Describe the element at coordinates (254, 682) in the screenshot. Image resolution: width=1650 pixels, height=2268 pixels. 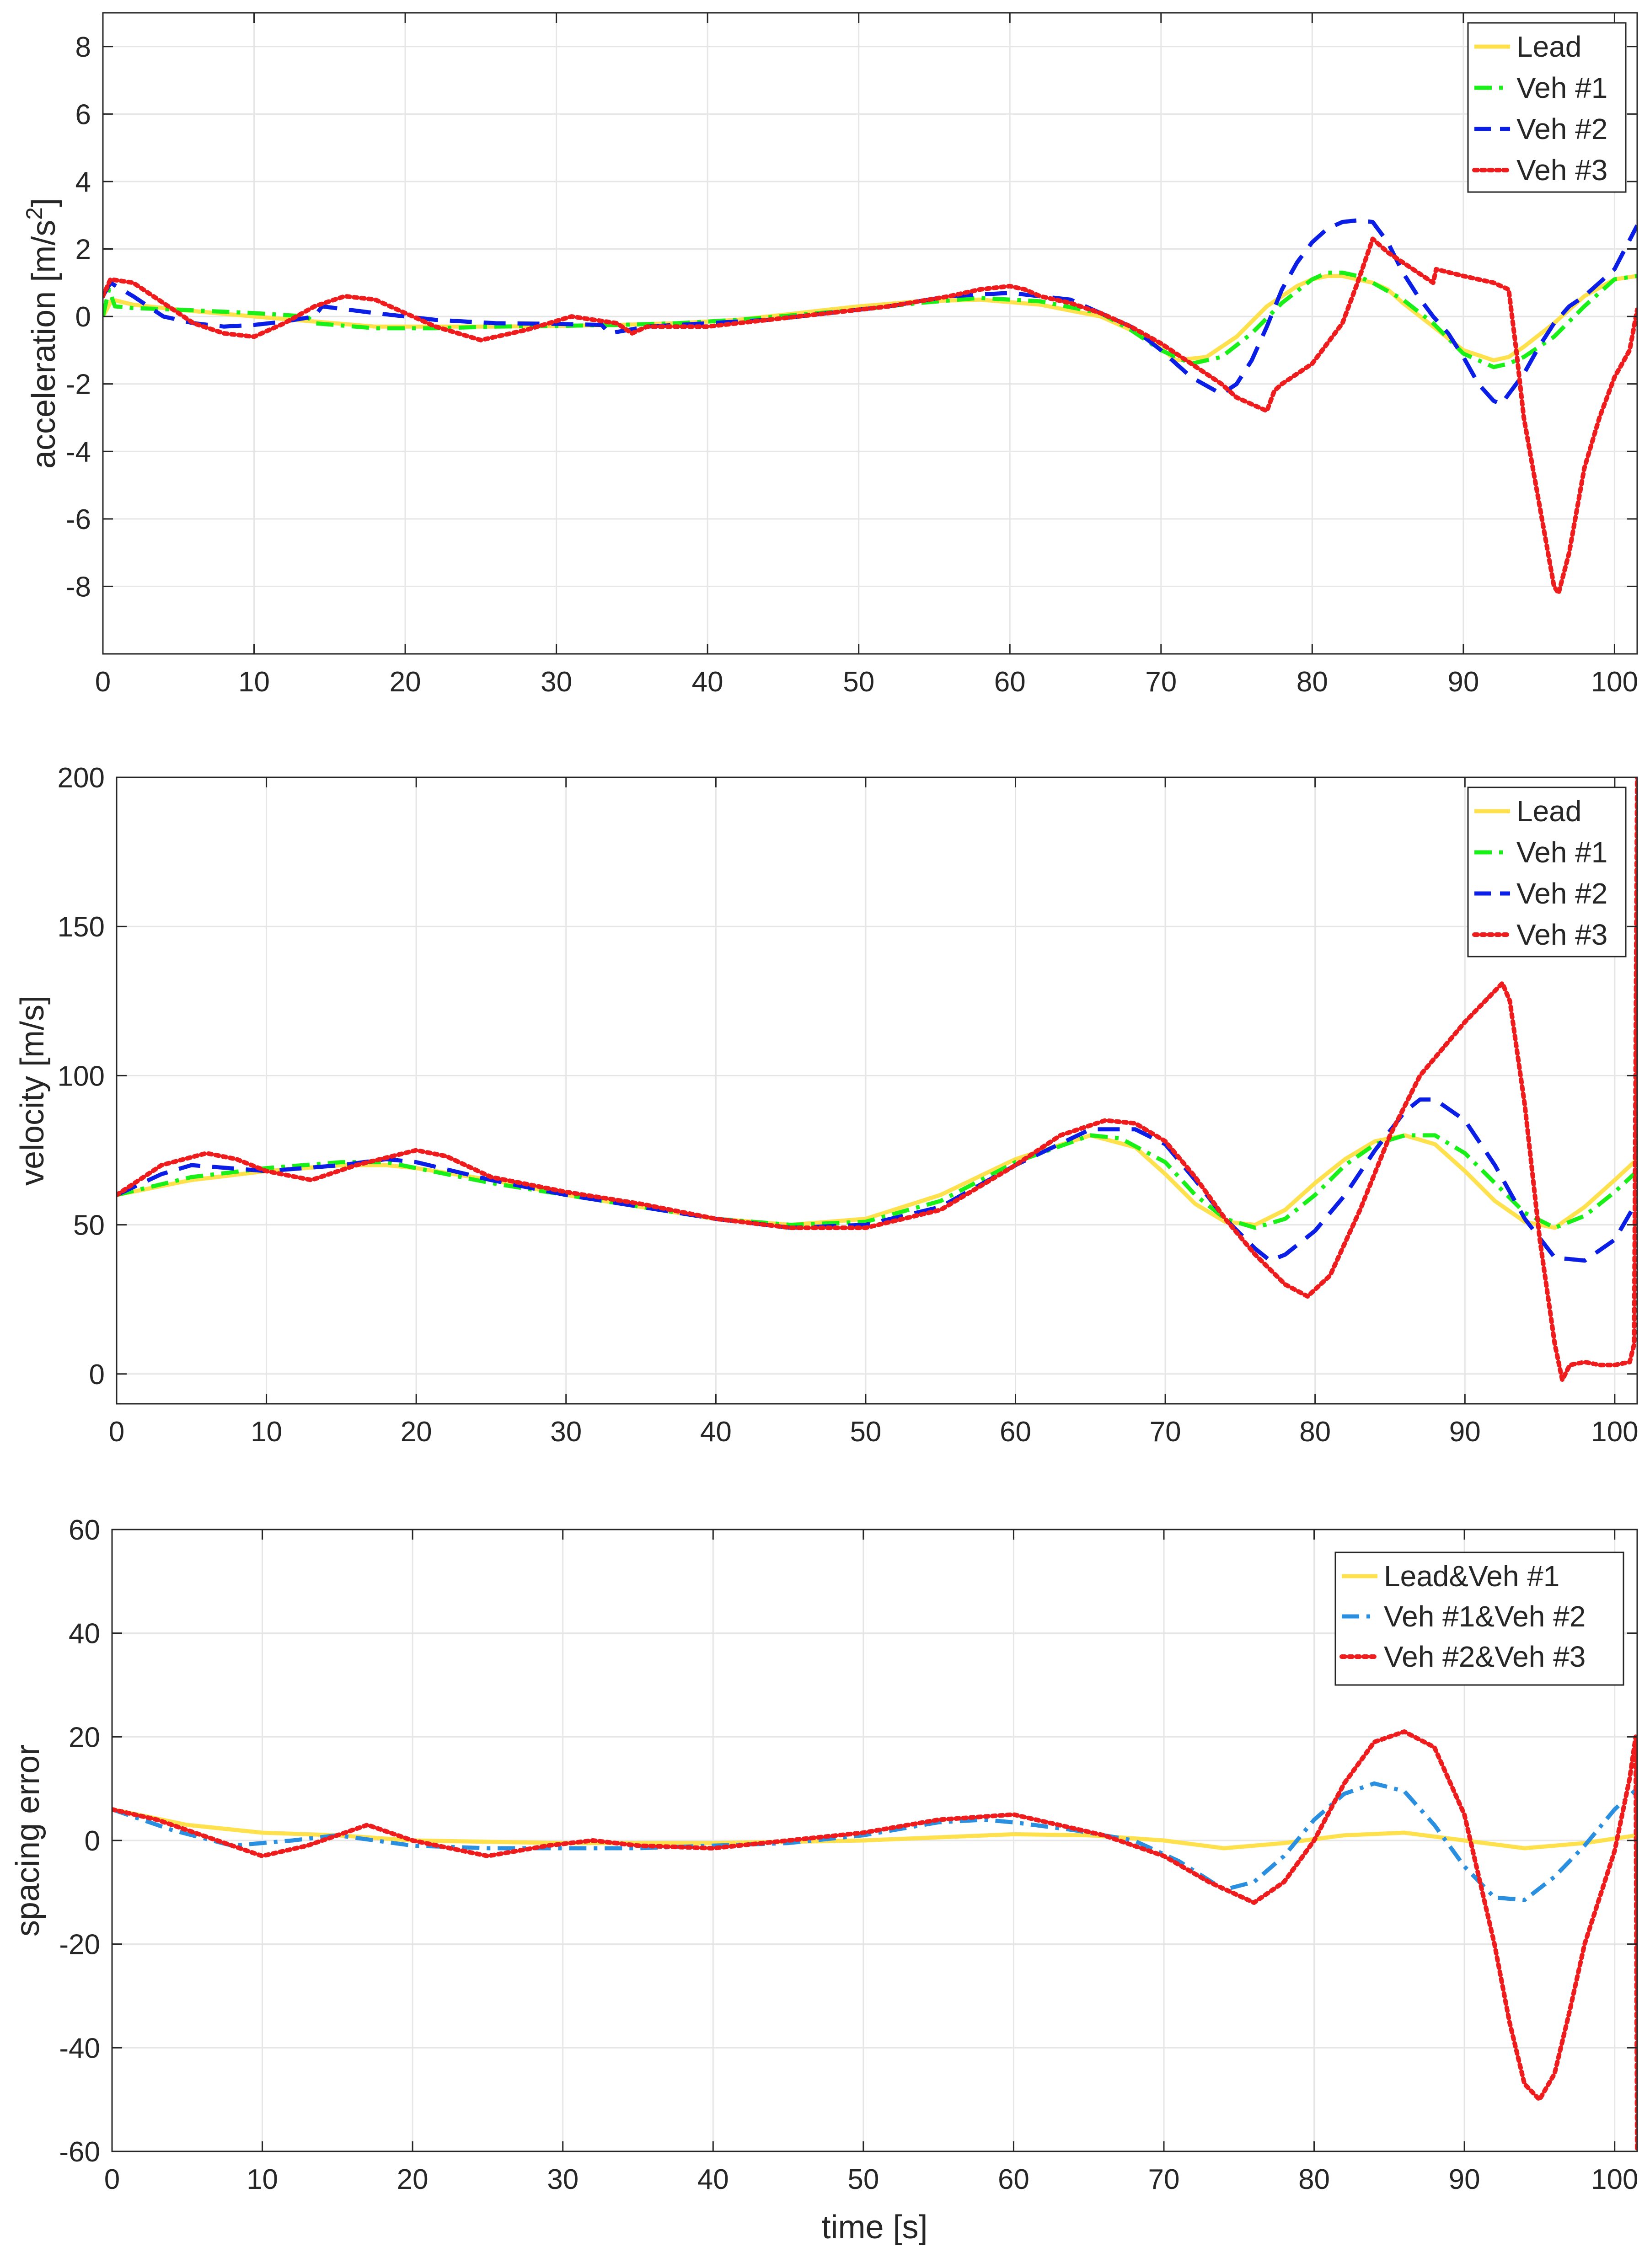
I see `acc-xtick-label: 10` at that location.